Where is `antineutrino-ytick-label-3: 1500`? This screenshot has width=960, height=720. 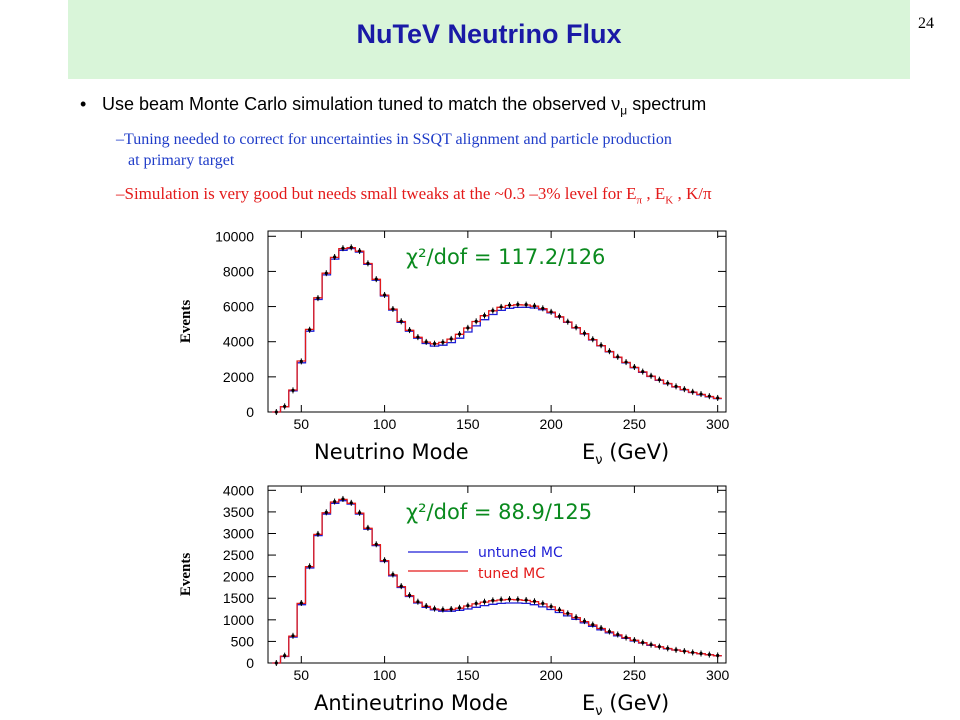 antineutrino-ytick-label-3: 1500 is located at coordinates (238, 598).